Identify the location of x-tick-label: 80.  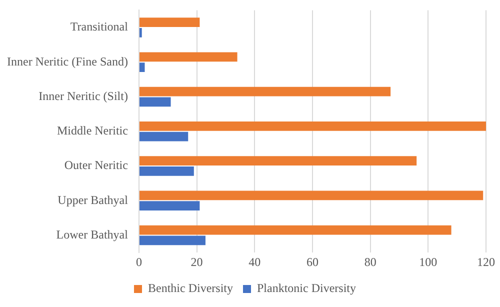
(370, 261).